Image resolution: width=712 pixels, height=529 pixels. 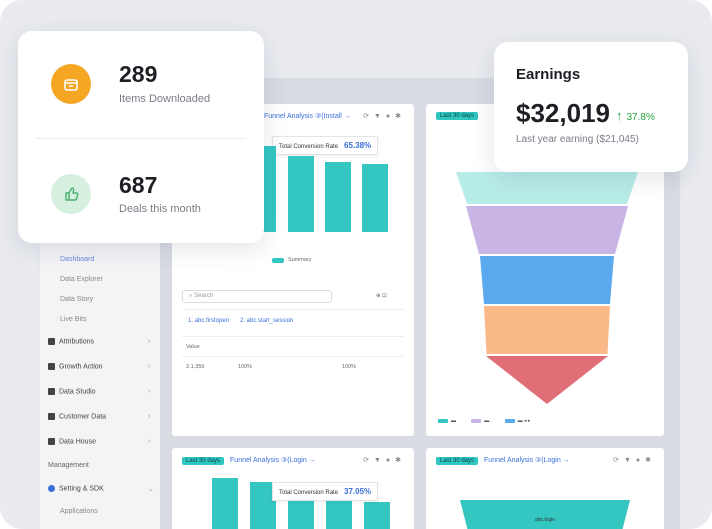 I want to click on step-tab-2: 2. abc.start_session, so click(x=267, y=321).